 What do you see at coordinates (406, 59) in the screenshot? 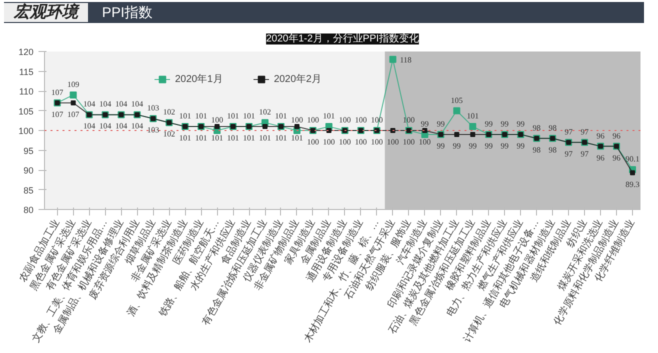
I see `data-label: 118` at bounding box center [406, 59].